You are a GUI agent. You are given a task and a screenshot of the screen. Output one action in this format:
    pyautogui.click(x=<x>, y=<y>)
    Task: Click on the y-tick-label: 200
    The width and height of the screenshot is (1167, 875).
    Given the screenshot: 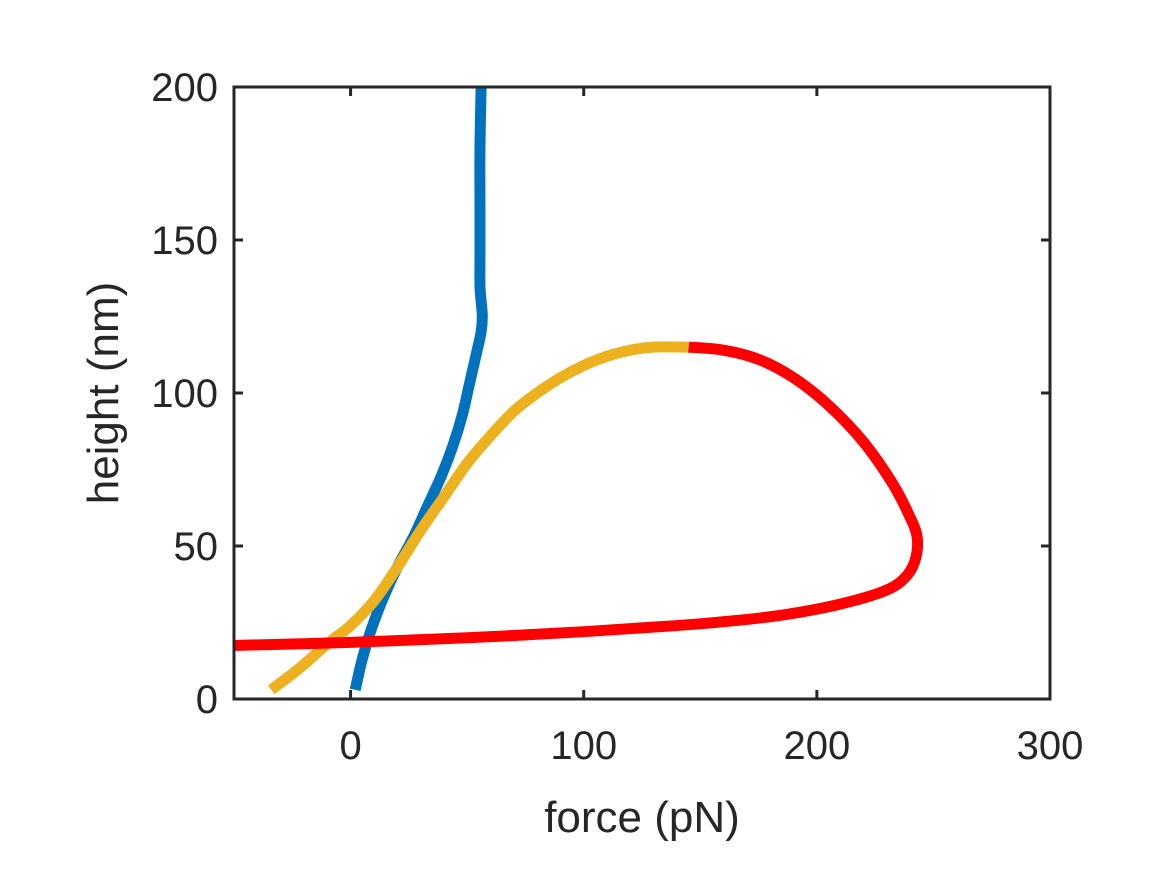 What is the action you would take?
    pyautogui.click(x=184, y=88)
    